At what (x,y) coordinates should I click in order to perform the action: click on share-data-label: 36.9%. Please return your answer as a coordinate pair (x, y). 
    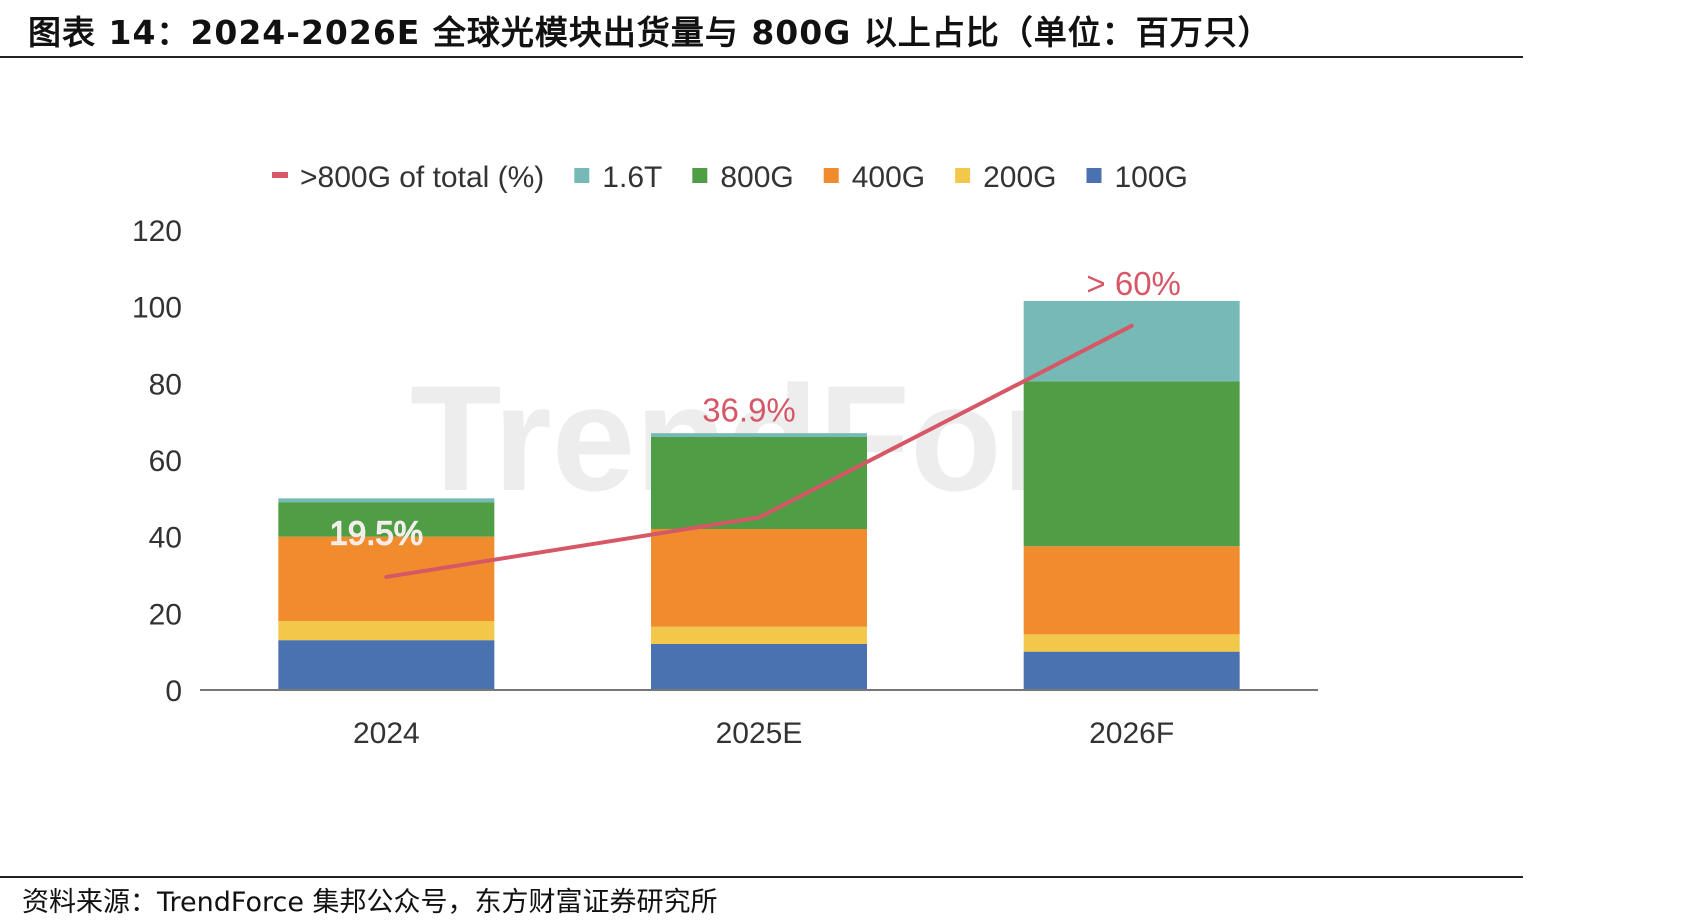
    Looking at the image, I should click on (749, 410).